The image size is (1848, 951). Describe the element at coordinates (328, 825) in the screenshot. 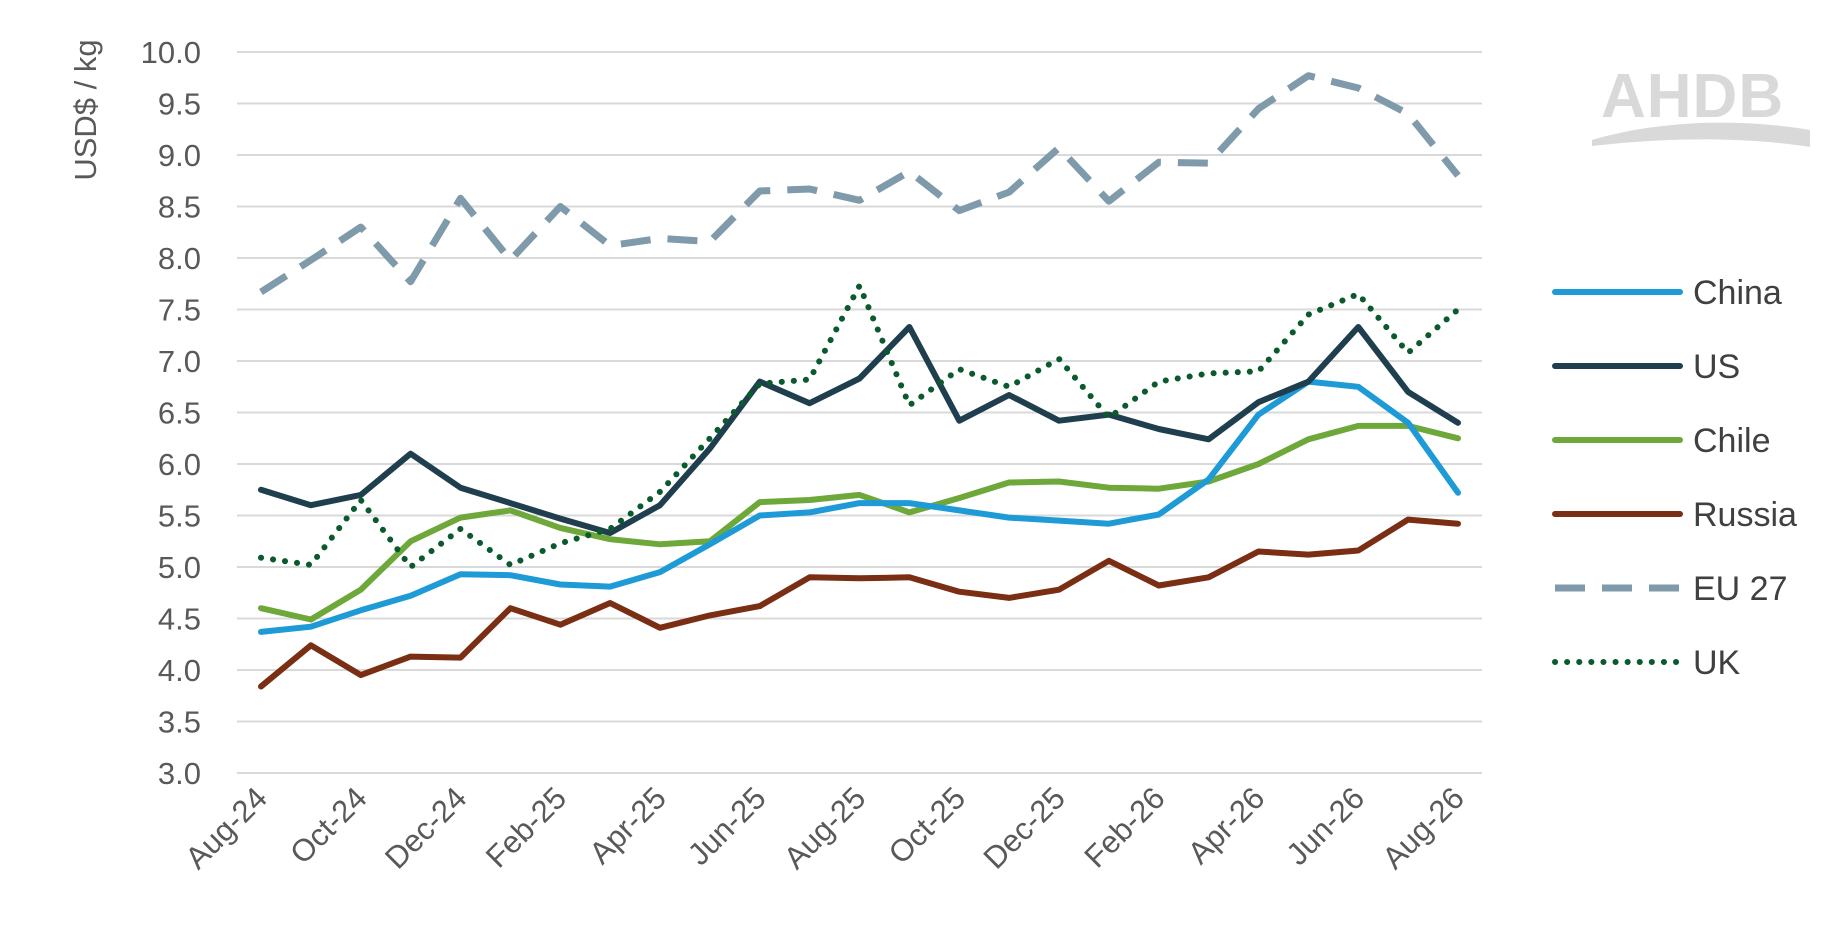

I see `x-tick-label: Oct-24` at that location.